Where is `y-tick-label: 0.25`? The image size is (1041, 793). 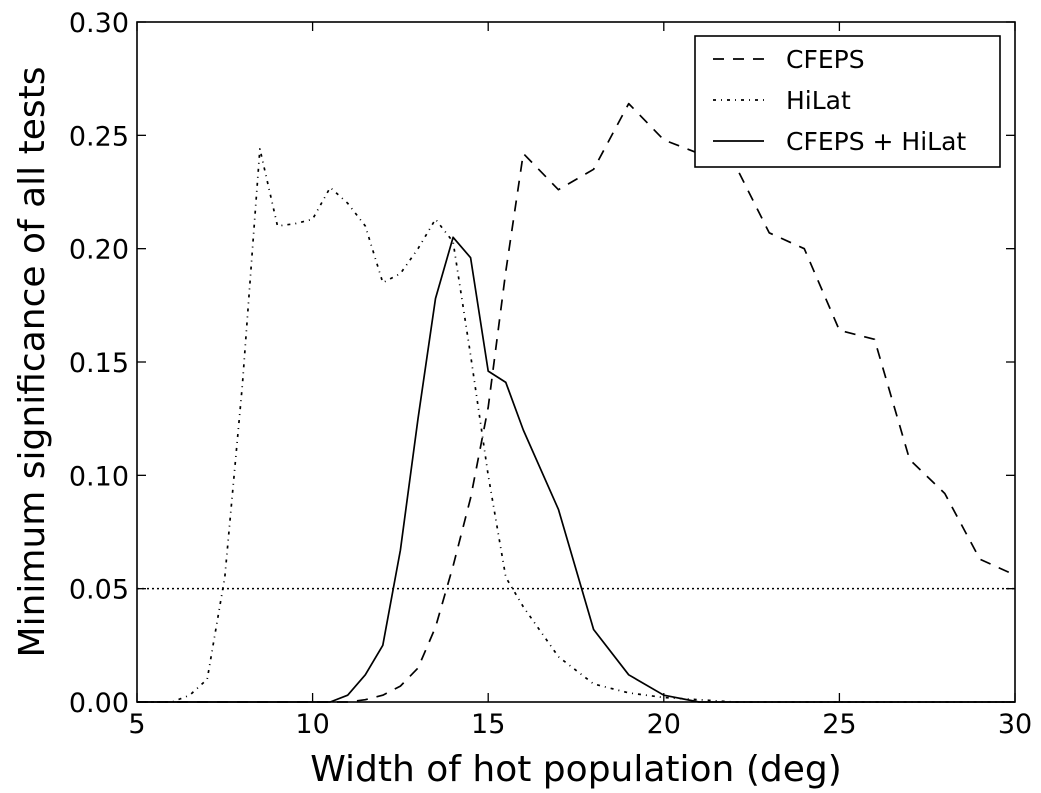 y-tick-label: 0.25 is located at coordinates (99, 136).